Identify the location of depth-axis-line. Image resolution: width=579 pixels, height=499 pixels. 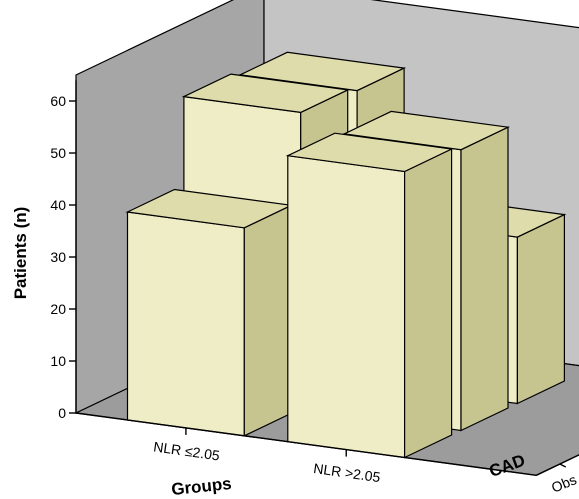
(557, 465).